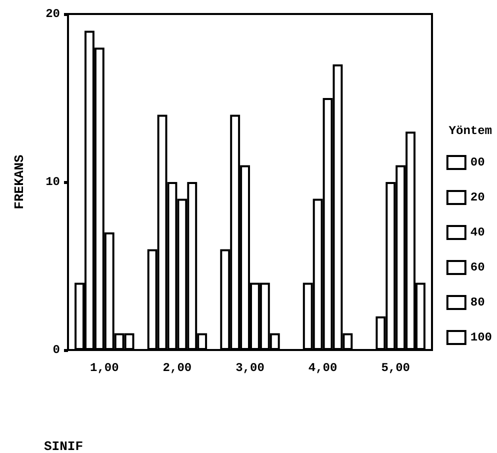 Image resolution: width=497 pixels, height=453 pixels. Describe the element at coordinates (477, 267) in the screenshot. I see `legend-label: 60` at that location.